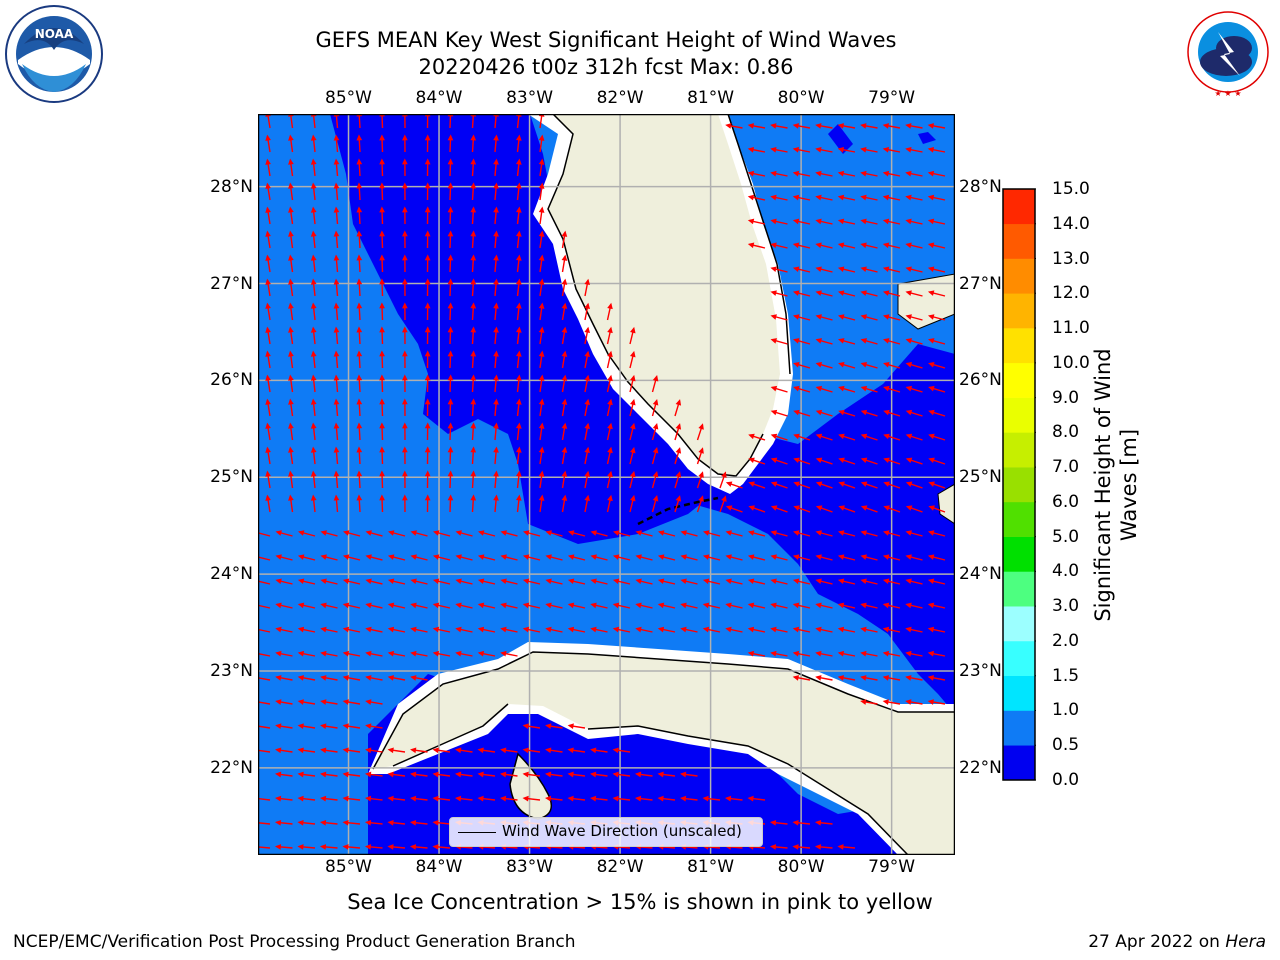 This screenshot has width=1280, height=960. What do you see at coordinates (1245, 942) in the screenshot?
I see `footer-host: Hera` at bounding box center [1245, 942].